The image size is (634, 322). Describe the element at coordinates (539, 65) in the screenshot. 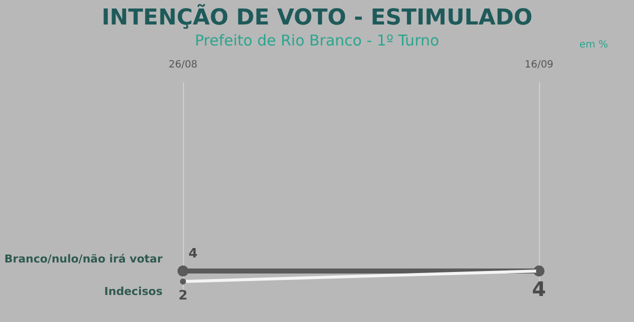

I see `x-tick-label: 16/09` at that location.